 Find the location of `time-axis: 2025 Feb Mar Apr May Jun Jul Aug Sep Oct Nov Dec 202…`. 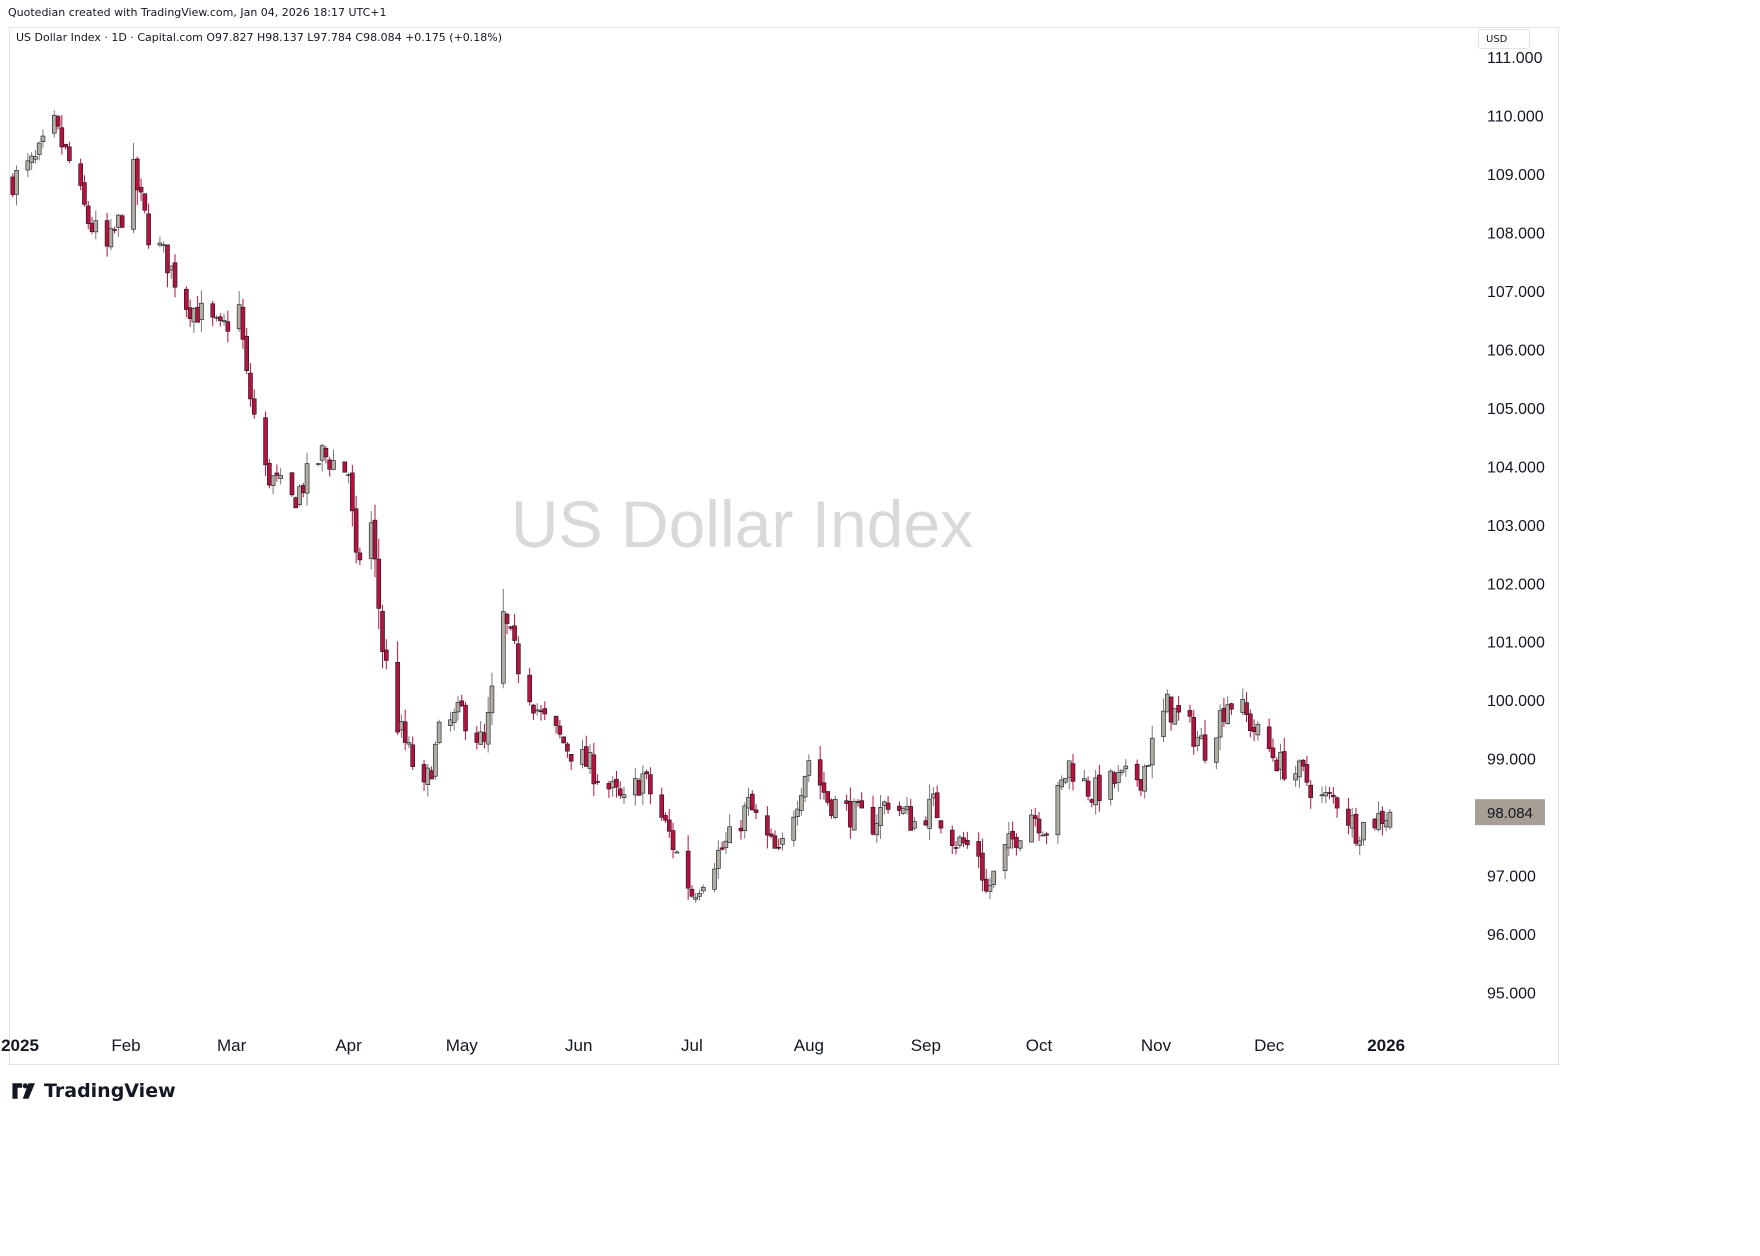

time-axis: 2025 Feb Mar Apr May Jun Jul Aug Sep Oct Nov Dec 202… is located at coordinates (703, 1045).